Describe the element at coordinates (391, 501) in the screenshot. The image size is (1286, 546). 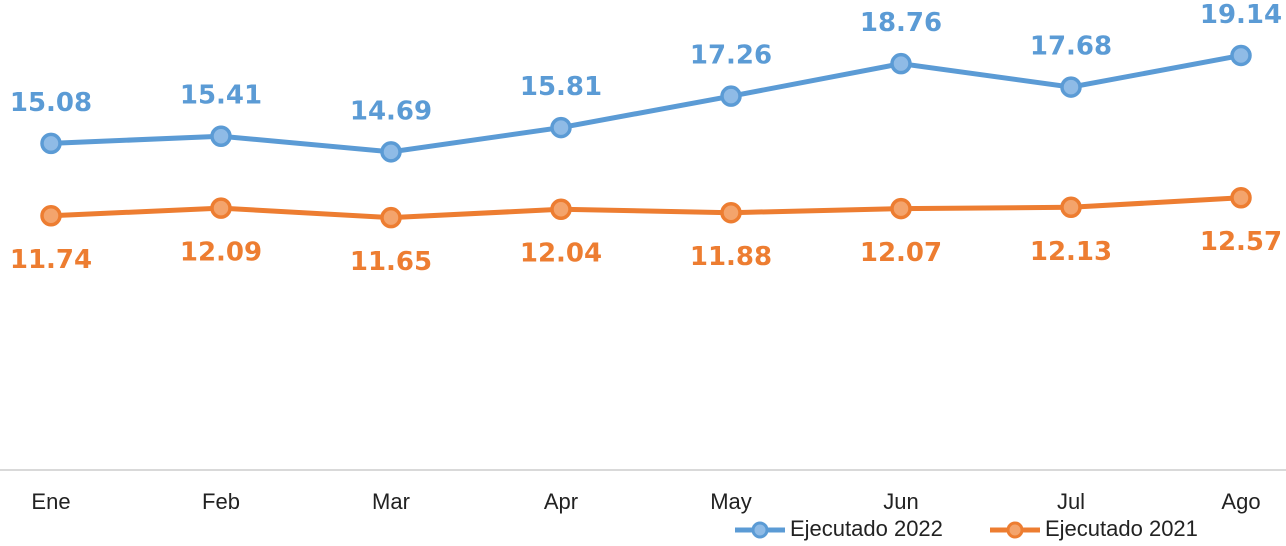
I see `x-tick-label: Mar` at that location.